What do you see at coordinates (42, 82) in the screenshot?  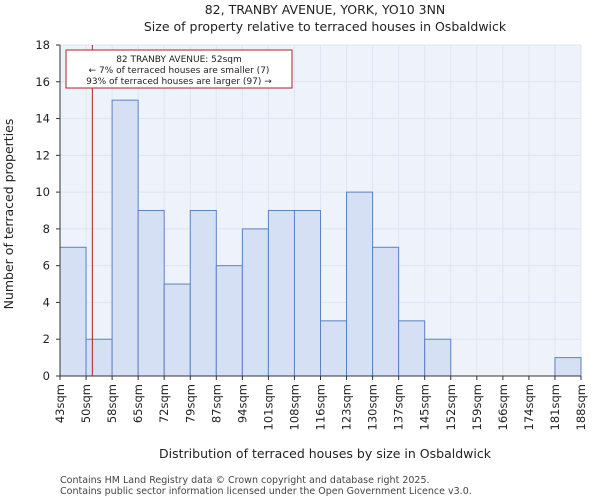 I see `y-tick-label: 16` at bounding box center [42, 82].